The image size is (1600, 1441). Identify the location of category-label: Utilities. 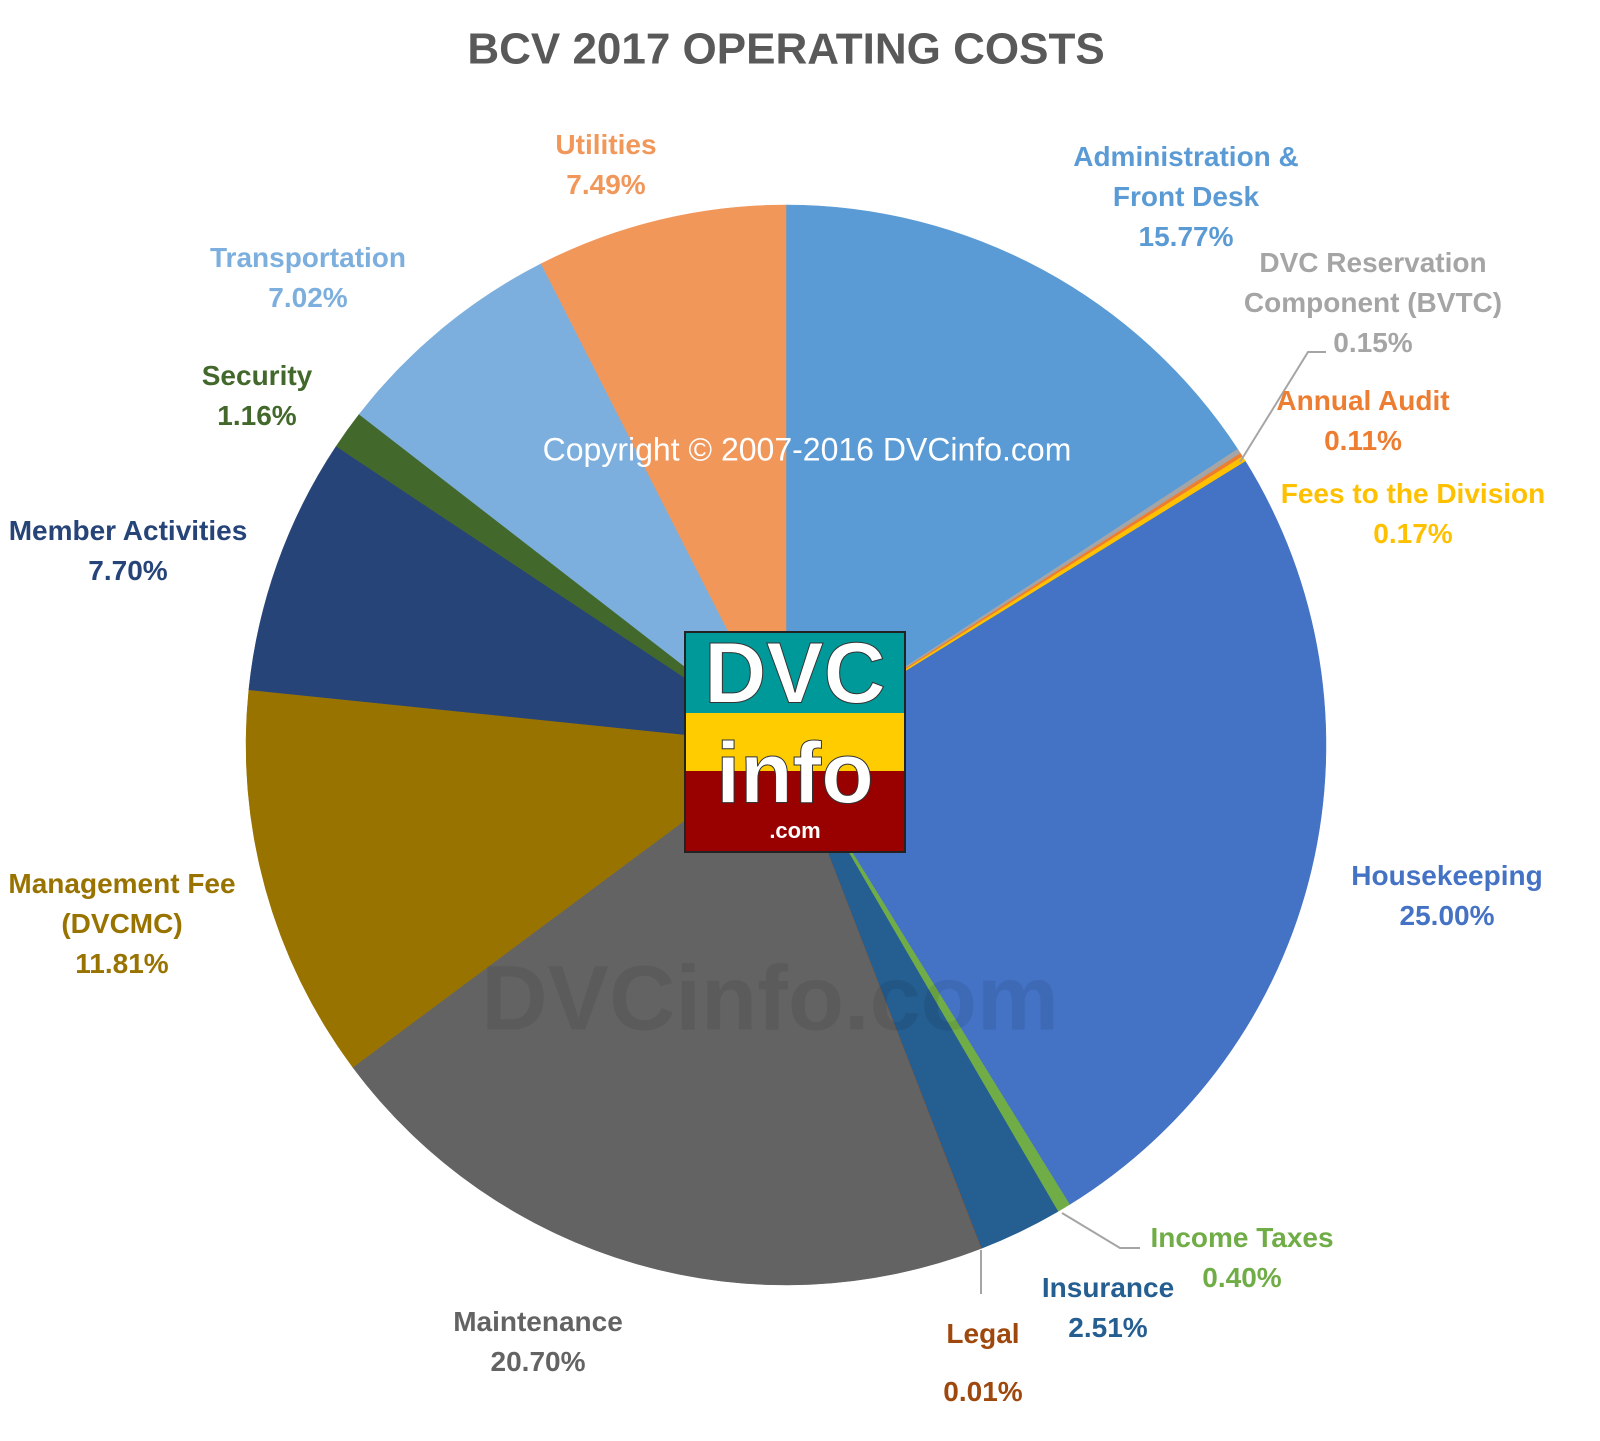
(606, 144).